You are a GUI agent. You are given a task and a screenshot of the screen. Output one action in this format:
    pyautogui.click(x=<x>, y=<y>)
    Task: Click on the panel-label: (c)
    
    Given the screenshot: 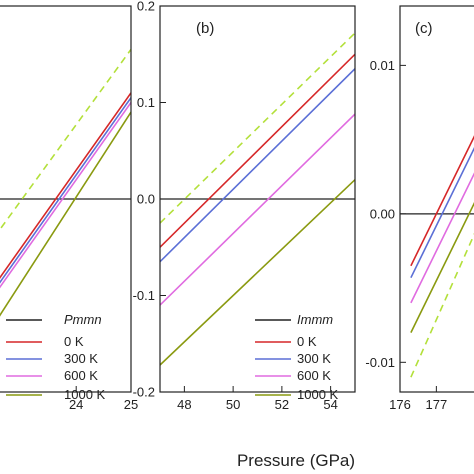 What is the action you would take?
    pyautogui.click(x=424, y=28)
    